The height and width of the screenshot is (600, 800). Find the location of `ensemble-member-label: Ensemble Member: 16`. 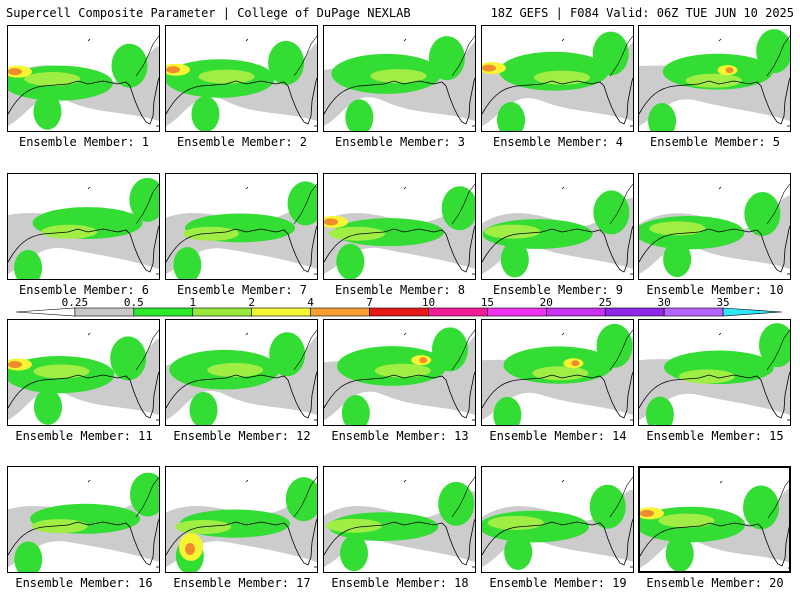

ensemble-member-label: Ensemble Member: 16 is located at coordinates (84, 583).